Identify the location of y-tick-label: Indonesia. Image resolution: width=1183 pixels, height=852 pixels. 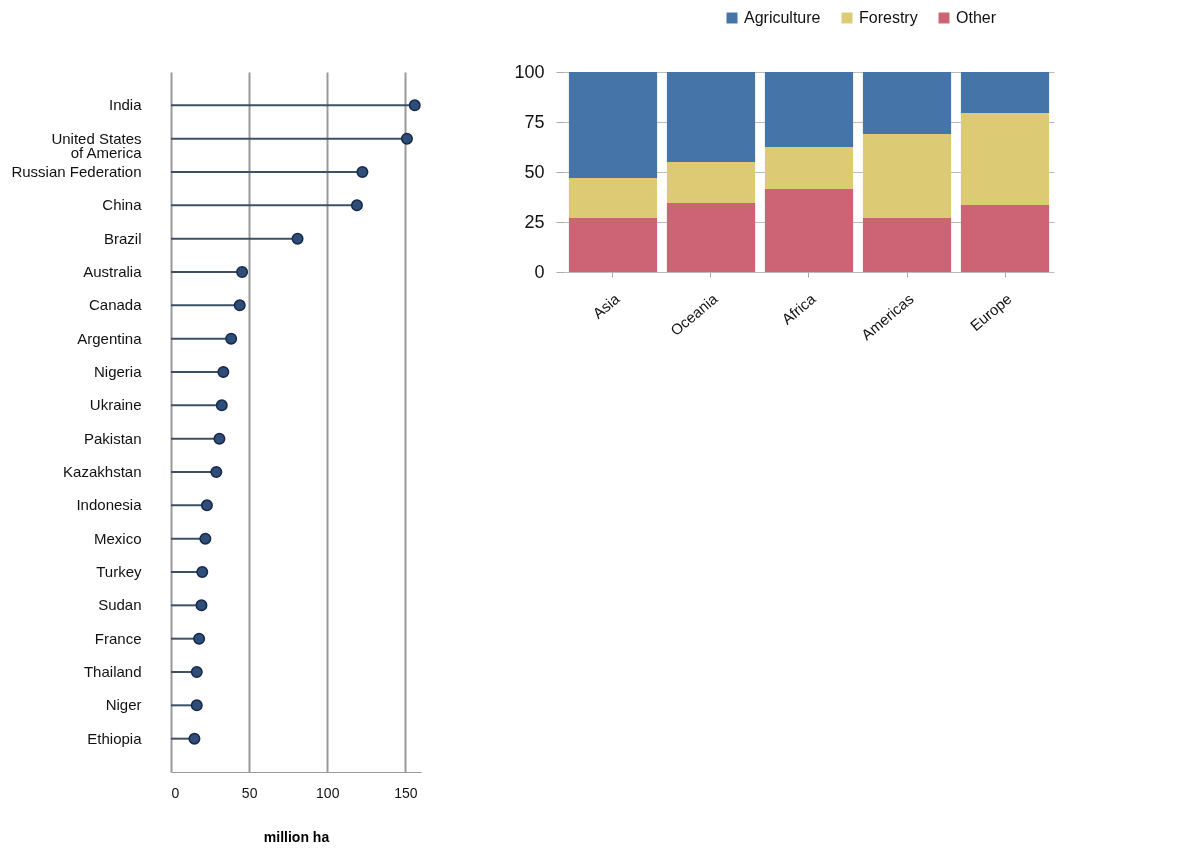
(109, 505).